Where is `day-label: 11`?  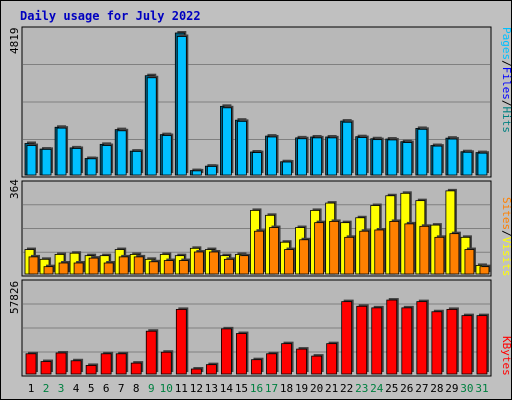 day-label: 11 is located at coordinates (181, 388).